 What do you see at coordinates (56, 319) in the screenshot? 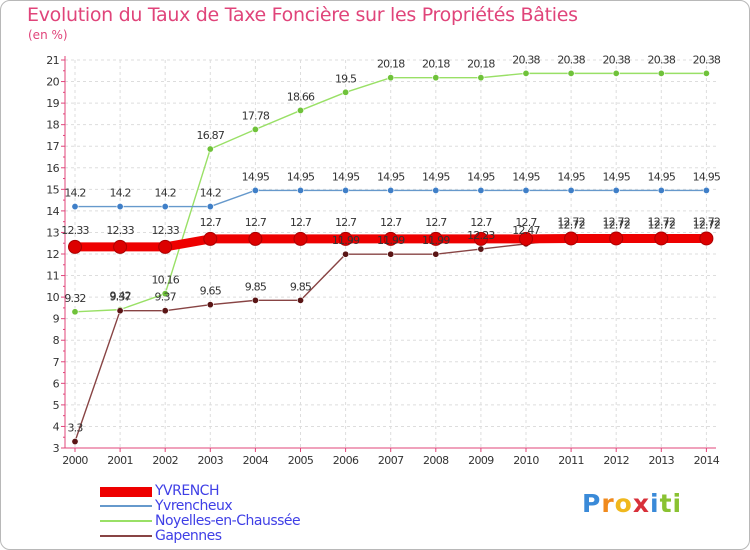
I see `y-tick-label: 9` at bounding box center [56, 319].